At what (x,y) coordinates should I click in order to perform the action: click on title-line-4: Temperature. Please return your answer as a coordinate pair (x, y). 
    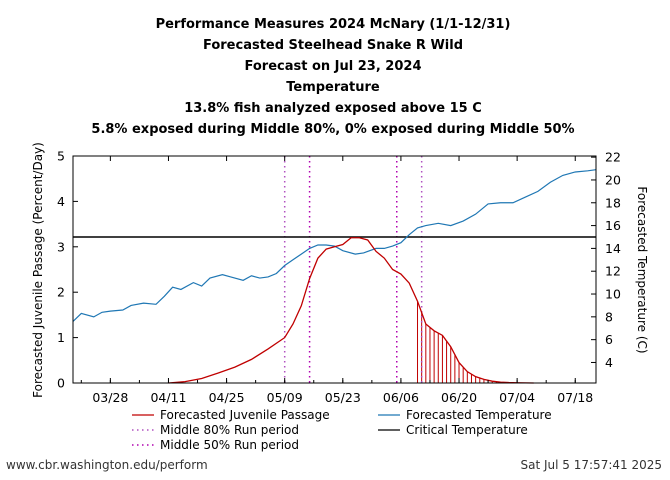
    Looking at the image, I should click on (333, 87).